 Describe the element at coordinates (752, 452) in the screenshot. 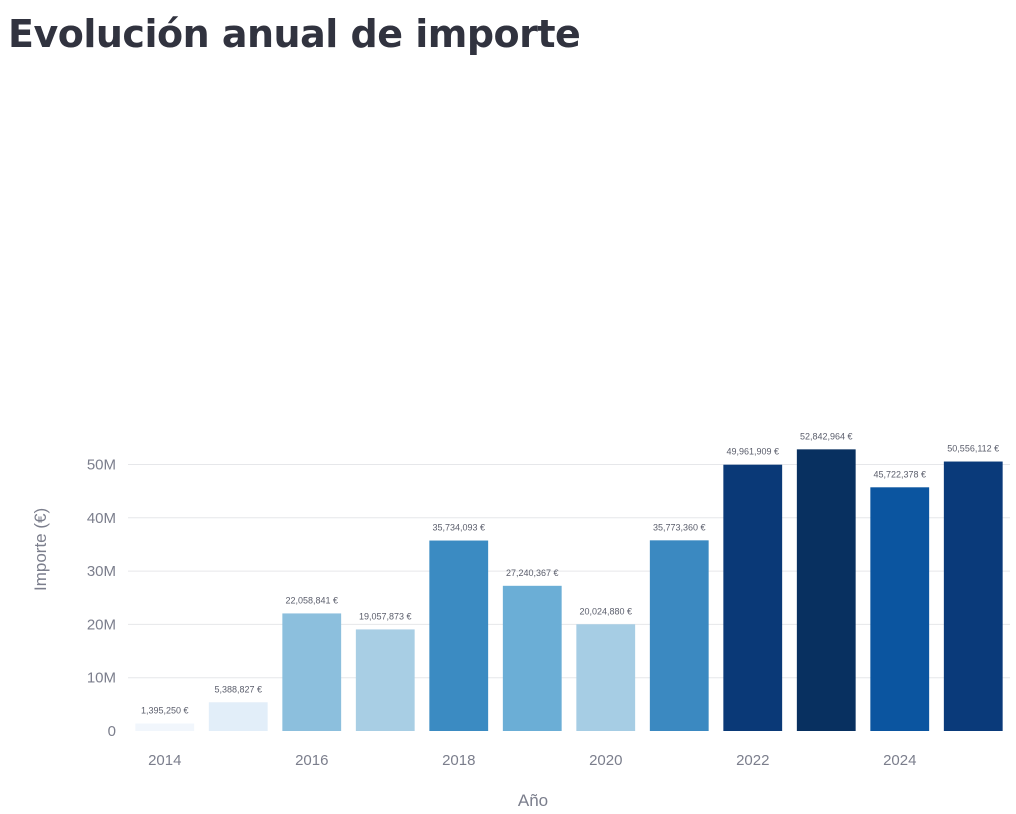

I see `data-label: 49,961,909 €` at that location.